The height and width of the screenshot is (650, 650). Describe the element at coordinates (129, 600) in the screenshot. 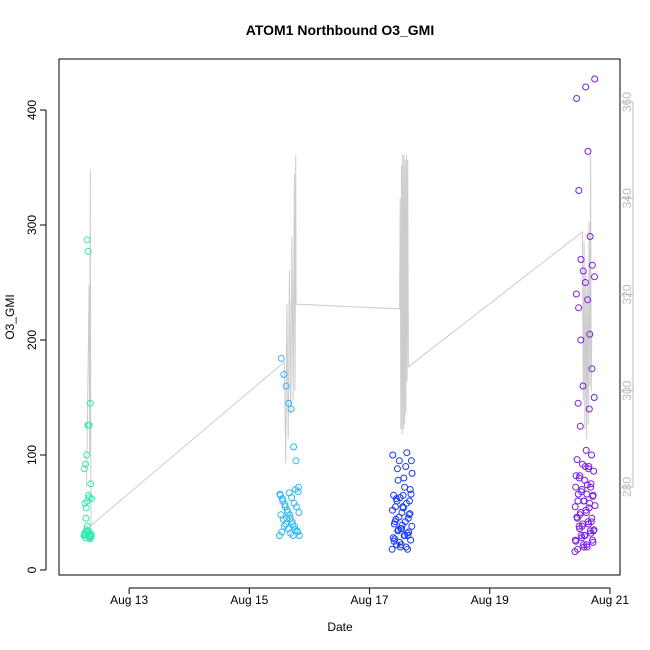

I see `x-tick-label: Aug 13` at that location.